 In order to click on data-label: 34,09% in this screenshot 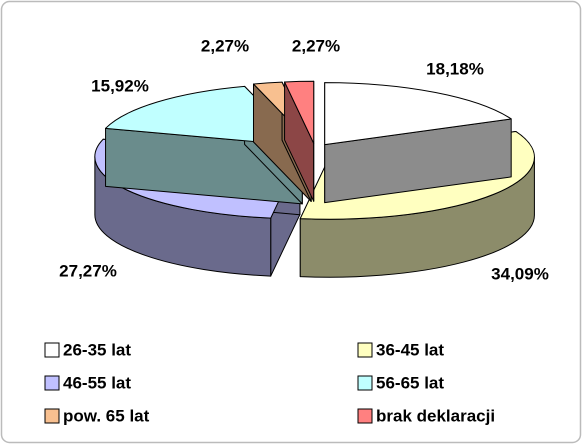, I will do `click(520, 273)`.